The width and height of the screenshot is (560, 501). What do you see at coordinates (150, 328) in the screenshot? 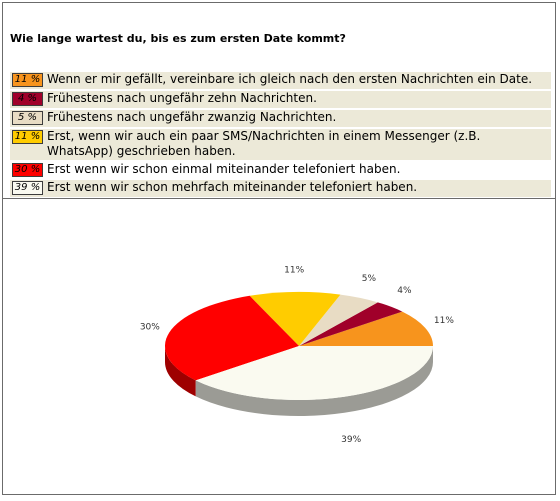
I see `pie-label-4: 30%` at bounding box center [150, 328].